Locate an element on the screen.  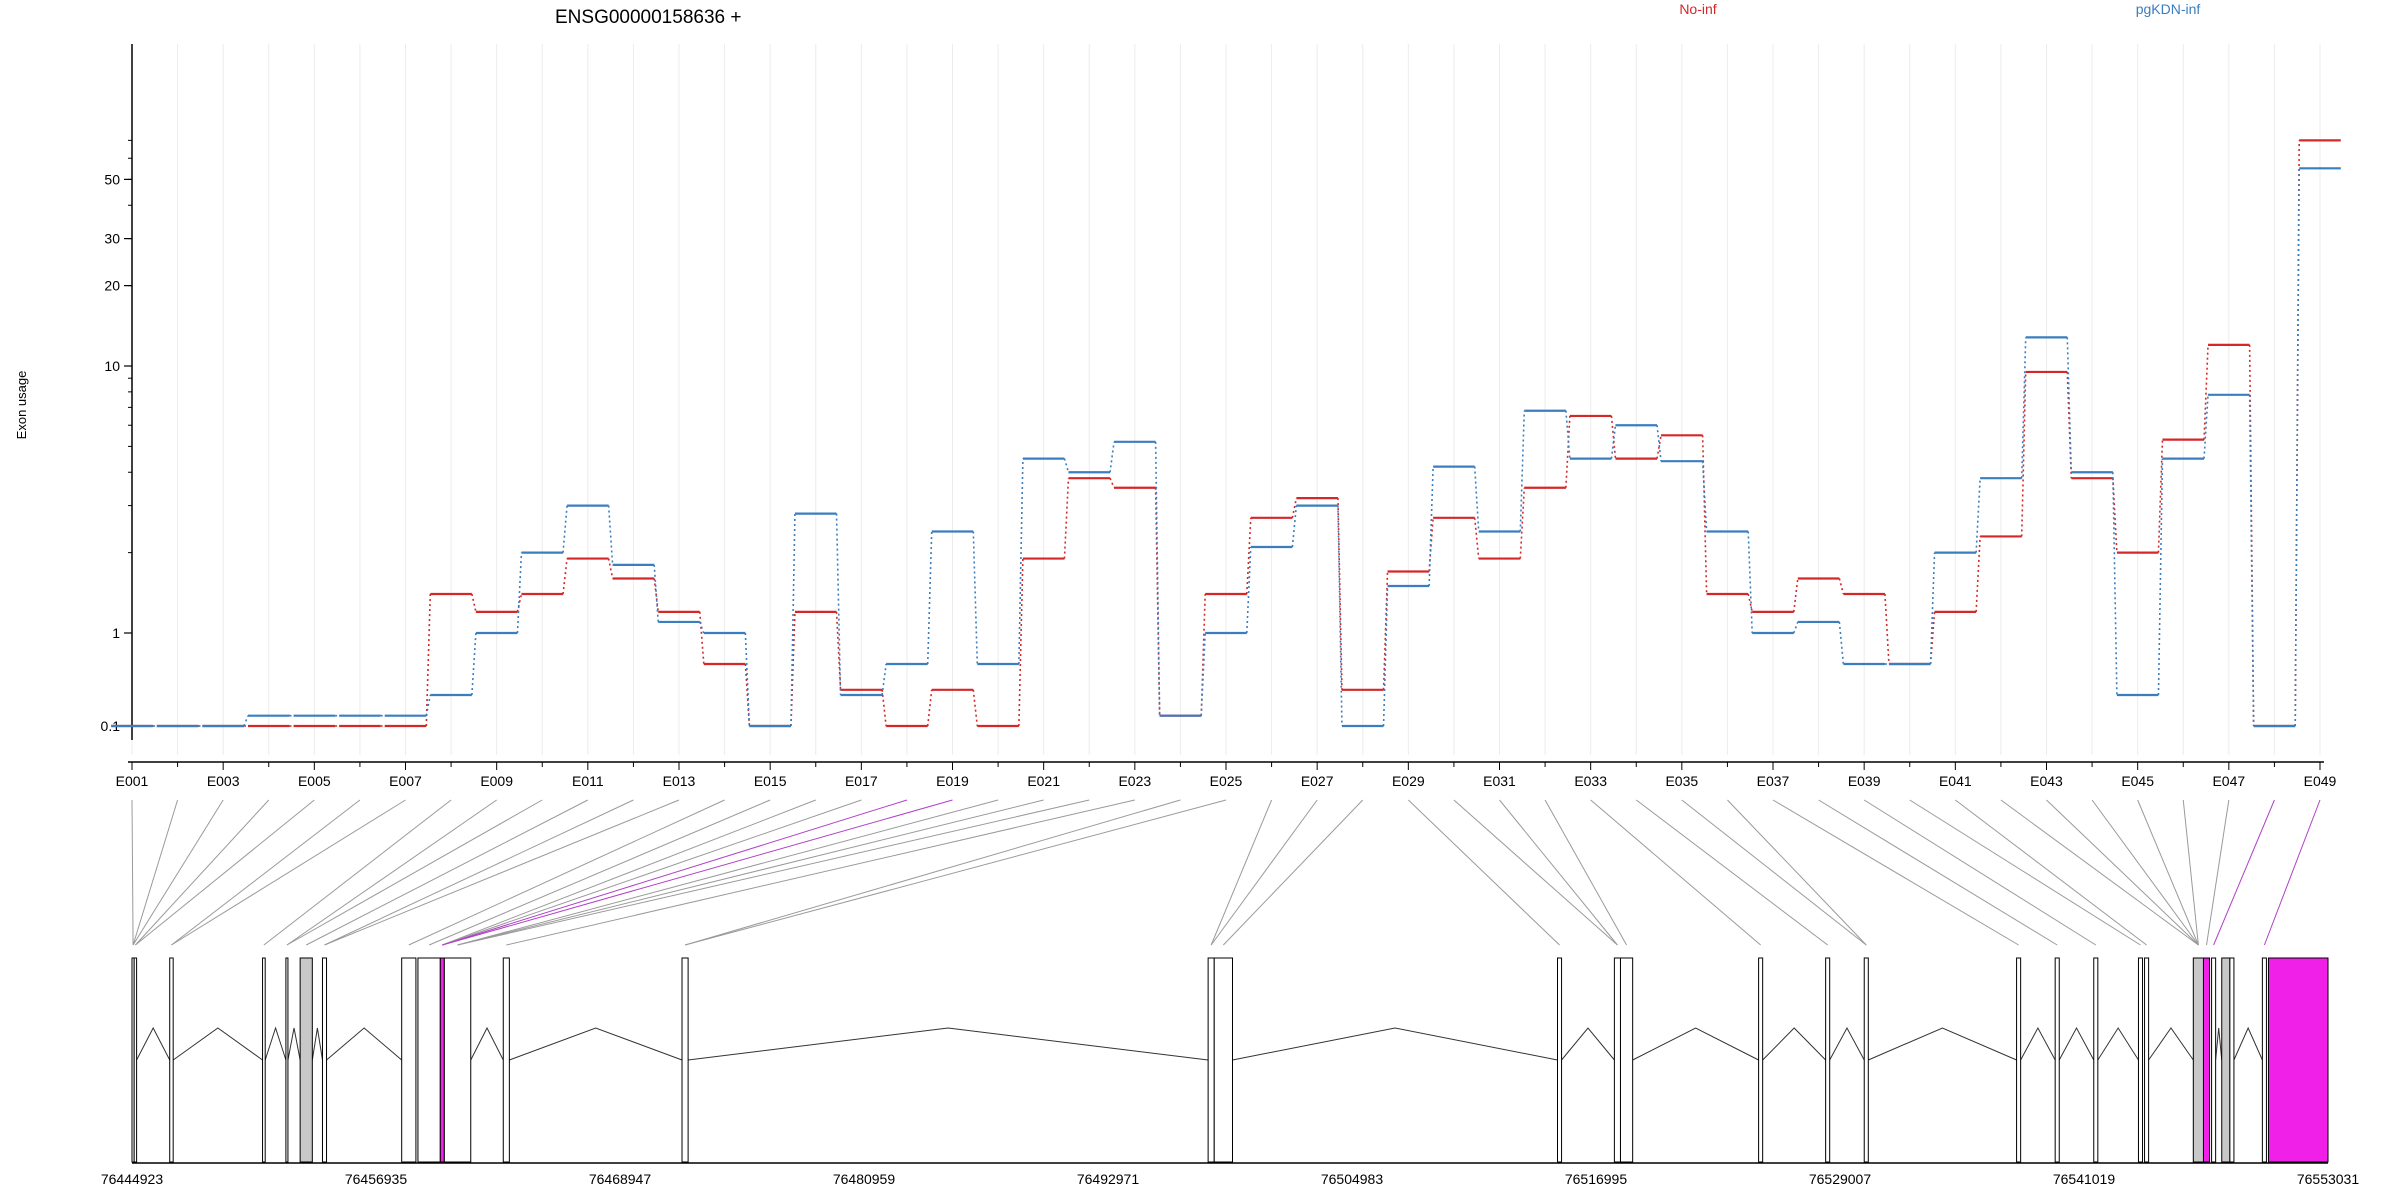
x-tick-label: E041 is located at coordinates (1955, 781).